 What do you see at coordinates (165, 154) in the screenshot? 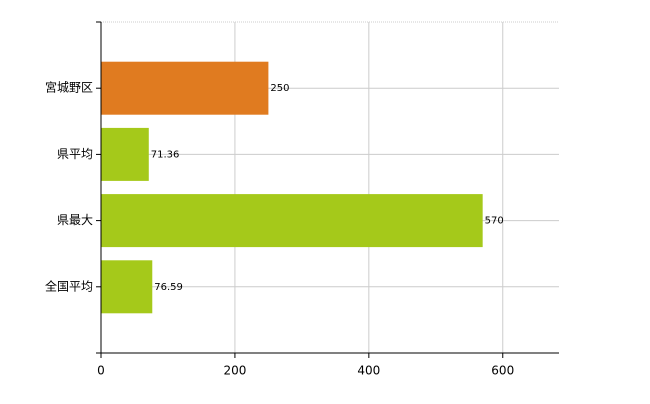
I see `value-label: 71.36` at bounding box center [165, 154].